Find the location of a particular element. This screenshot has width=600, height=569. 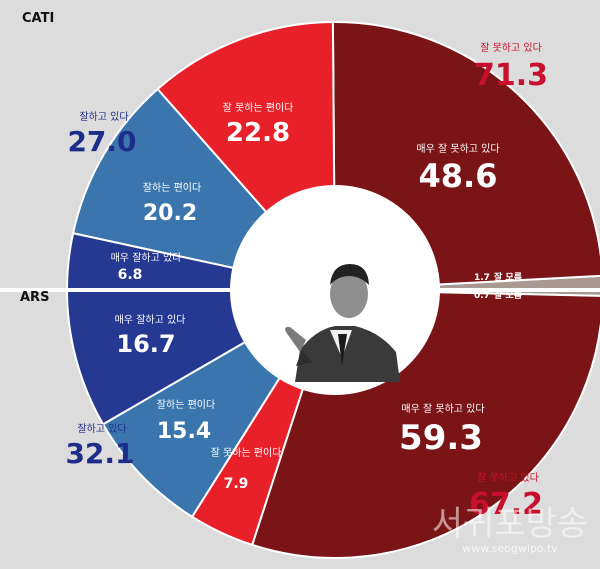

ars-slice-value-very-bad: 59.3 is located at coordinates (441, 438).